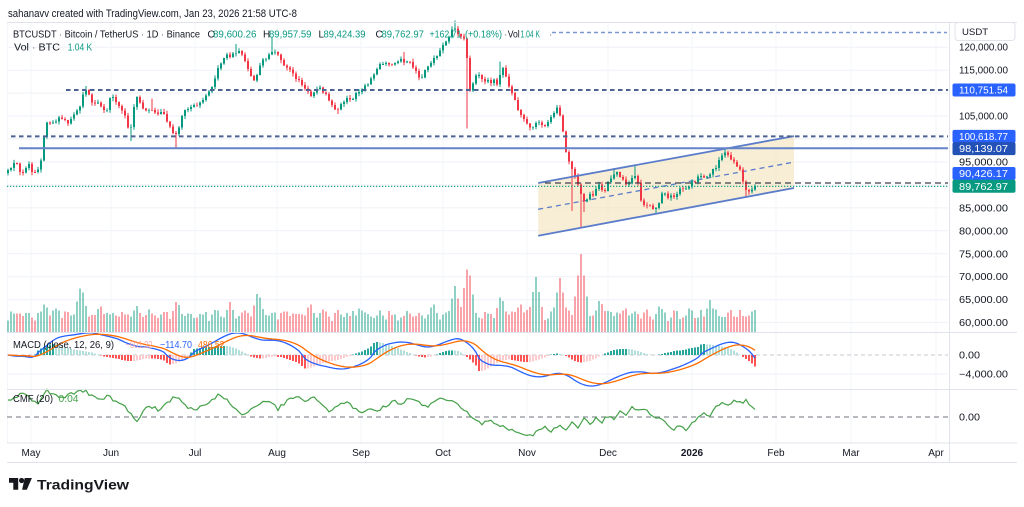 The image size is (1024, 507). What do you see at coordinates (975, 32) in the screenshot?
I see `svg-text: USDT` at bounding box center [975, 32].